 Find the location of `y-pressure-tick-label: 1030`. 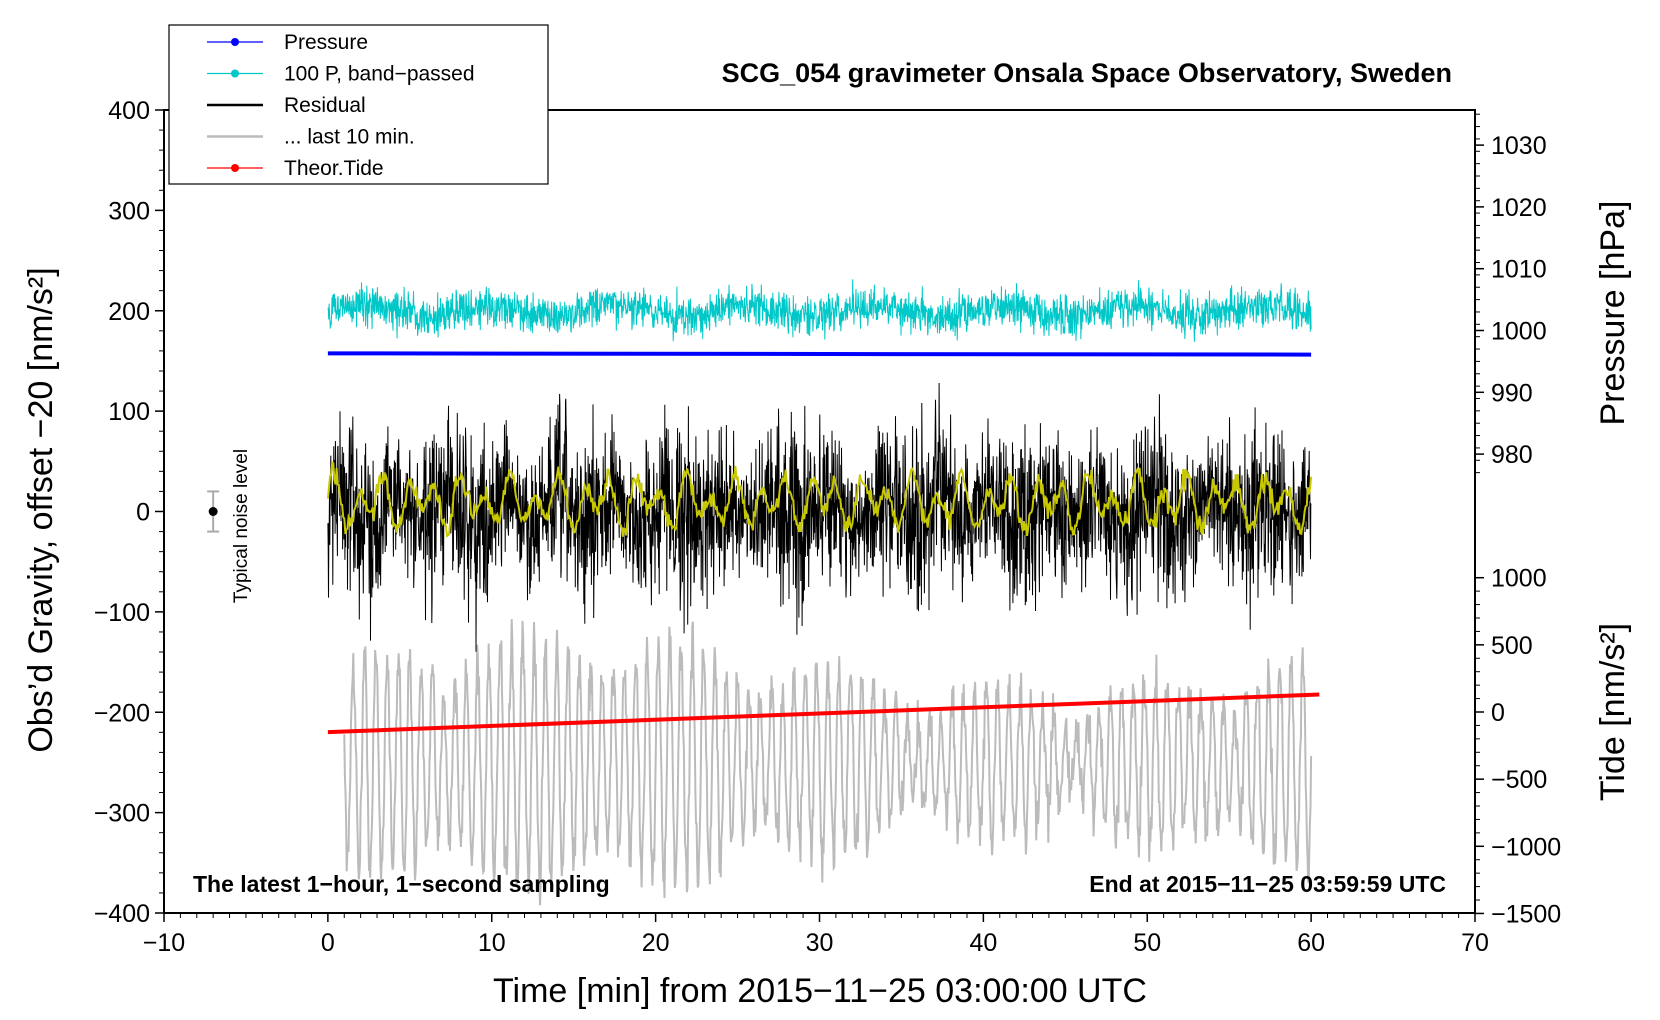

y-pressure-tick-label: 1030 is located at coordinates (1519, 146).